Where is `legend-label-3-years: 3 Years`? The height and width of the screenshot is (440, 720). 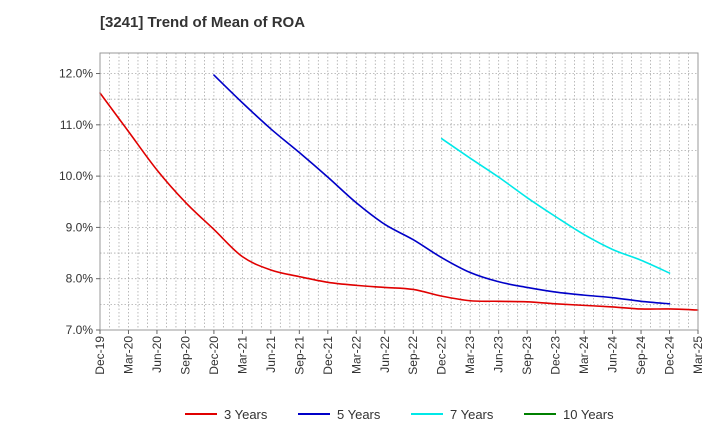 legend-label-3-years: 3 Years is located at coordinates (246, 414).